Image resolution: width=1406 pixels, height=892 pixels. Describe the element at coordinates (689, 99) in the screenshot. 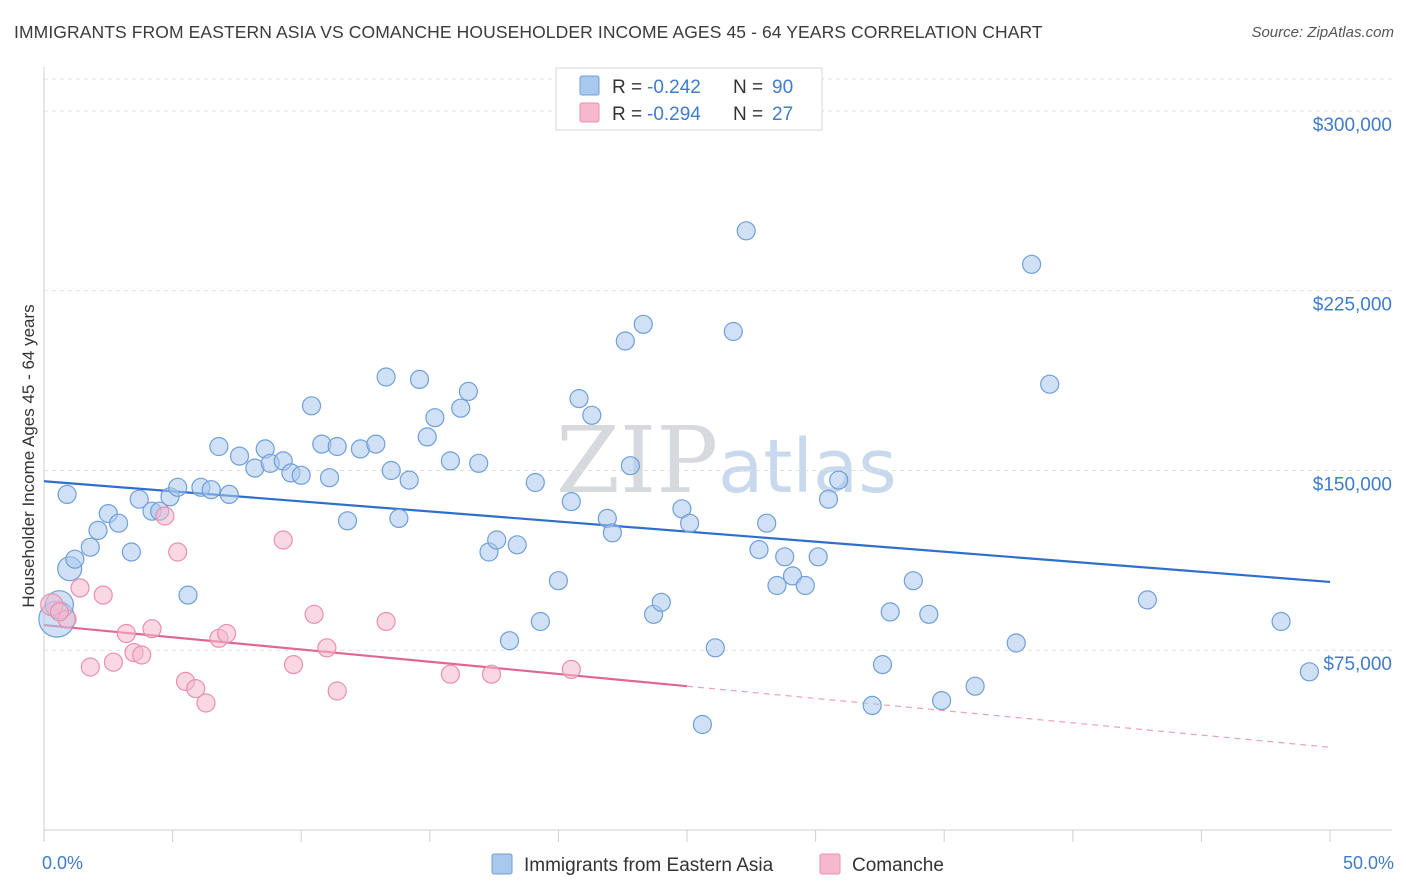

I see `correlation-legend: R = -0.242 N = 90 R = -0.294 N = 27` at that location.